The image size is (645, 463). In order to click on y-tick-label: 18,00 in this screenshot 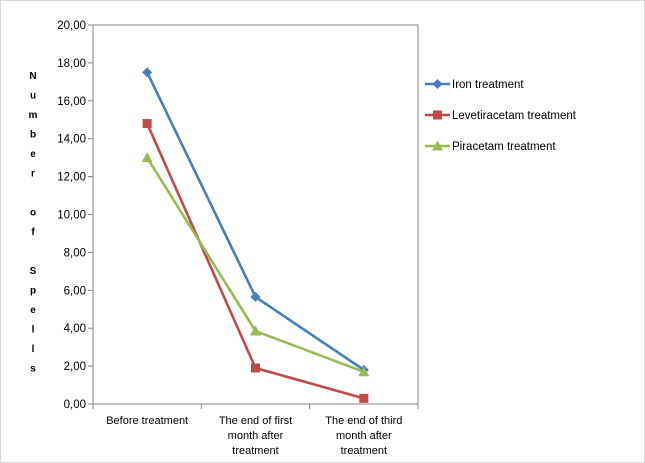, I will do `click(71, 64)`.